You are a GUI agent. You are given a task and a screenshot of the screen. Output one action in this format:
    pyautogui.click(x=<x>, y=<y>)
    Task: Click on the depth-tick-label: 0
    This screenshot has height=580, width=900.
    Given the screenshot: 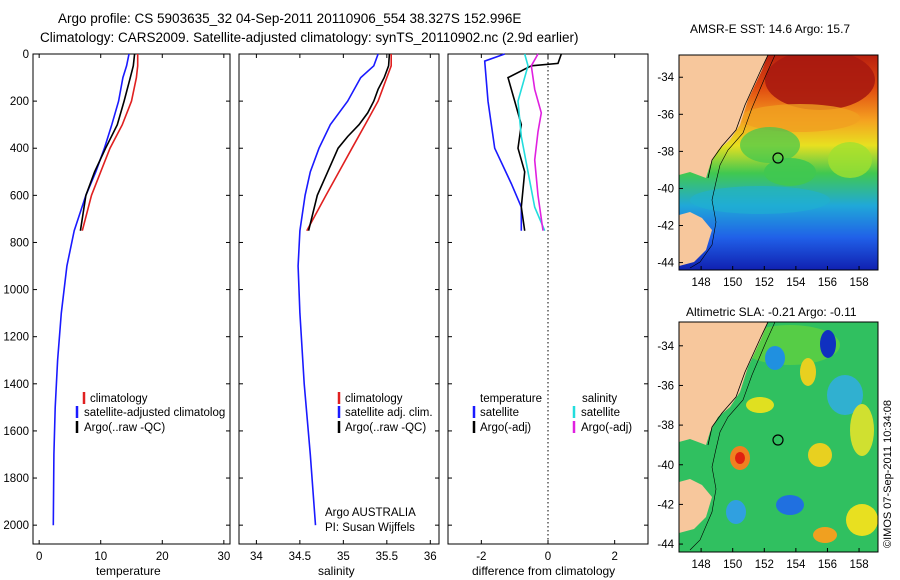 What is the action you would take?
    pyautogui.click(x=26, y=55)
    